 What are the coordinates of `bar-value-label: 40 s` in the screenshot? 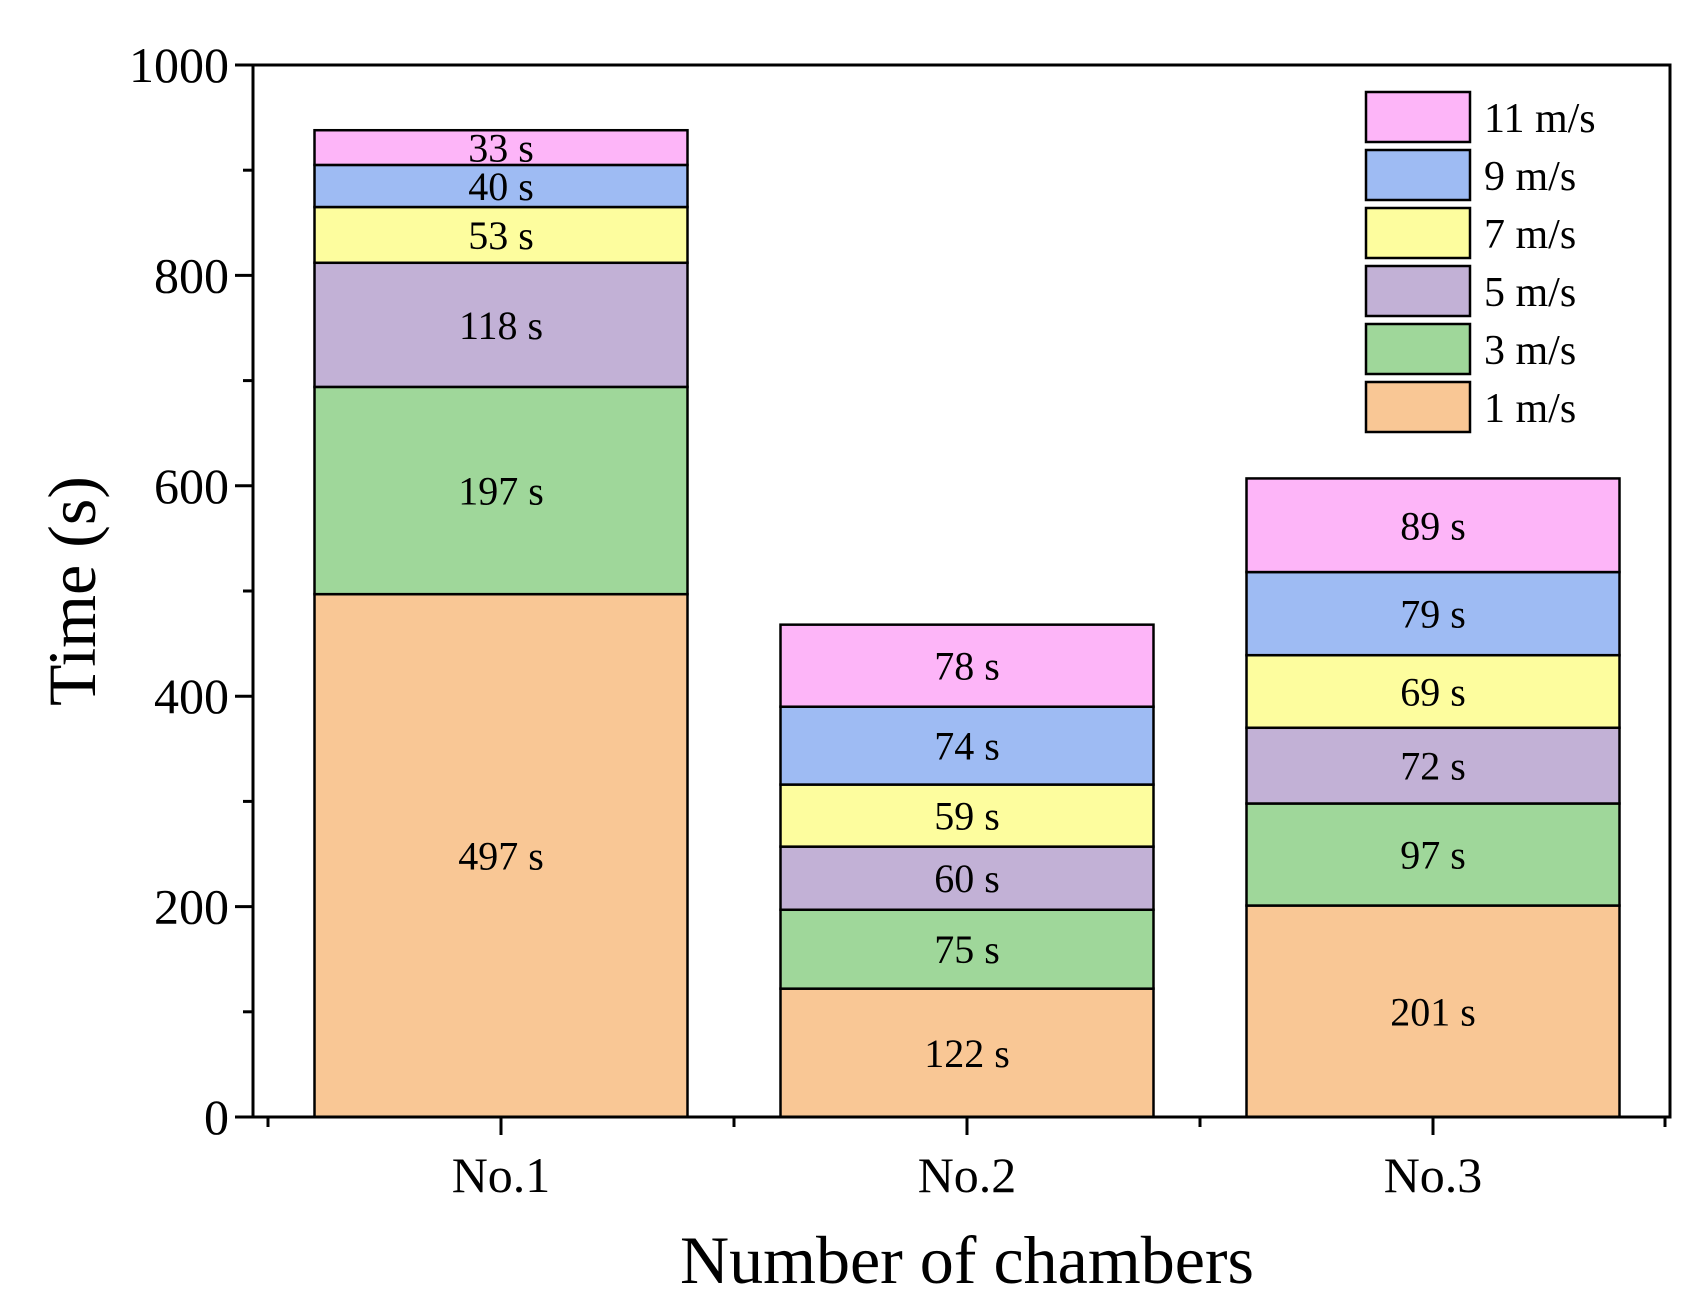 It's located at (501, 186).